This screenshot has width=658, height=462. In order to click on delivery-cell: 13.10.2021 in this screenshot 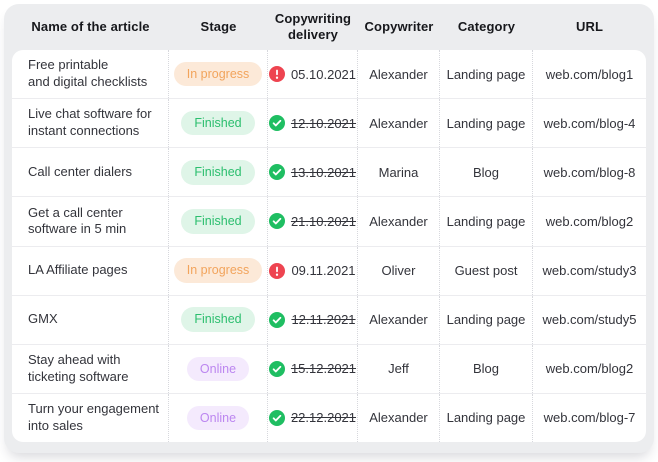, I will do `click(313, 172)`.